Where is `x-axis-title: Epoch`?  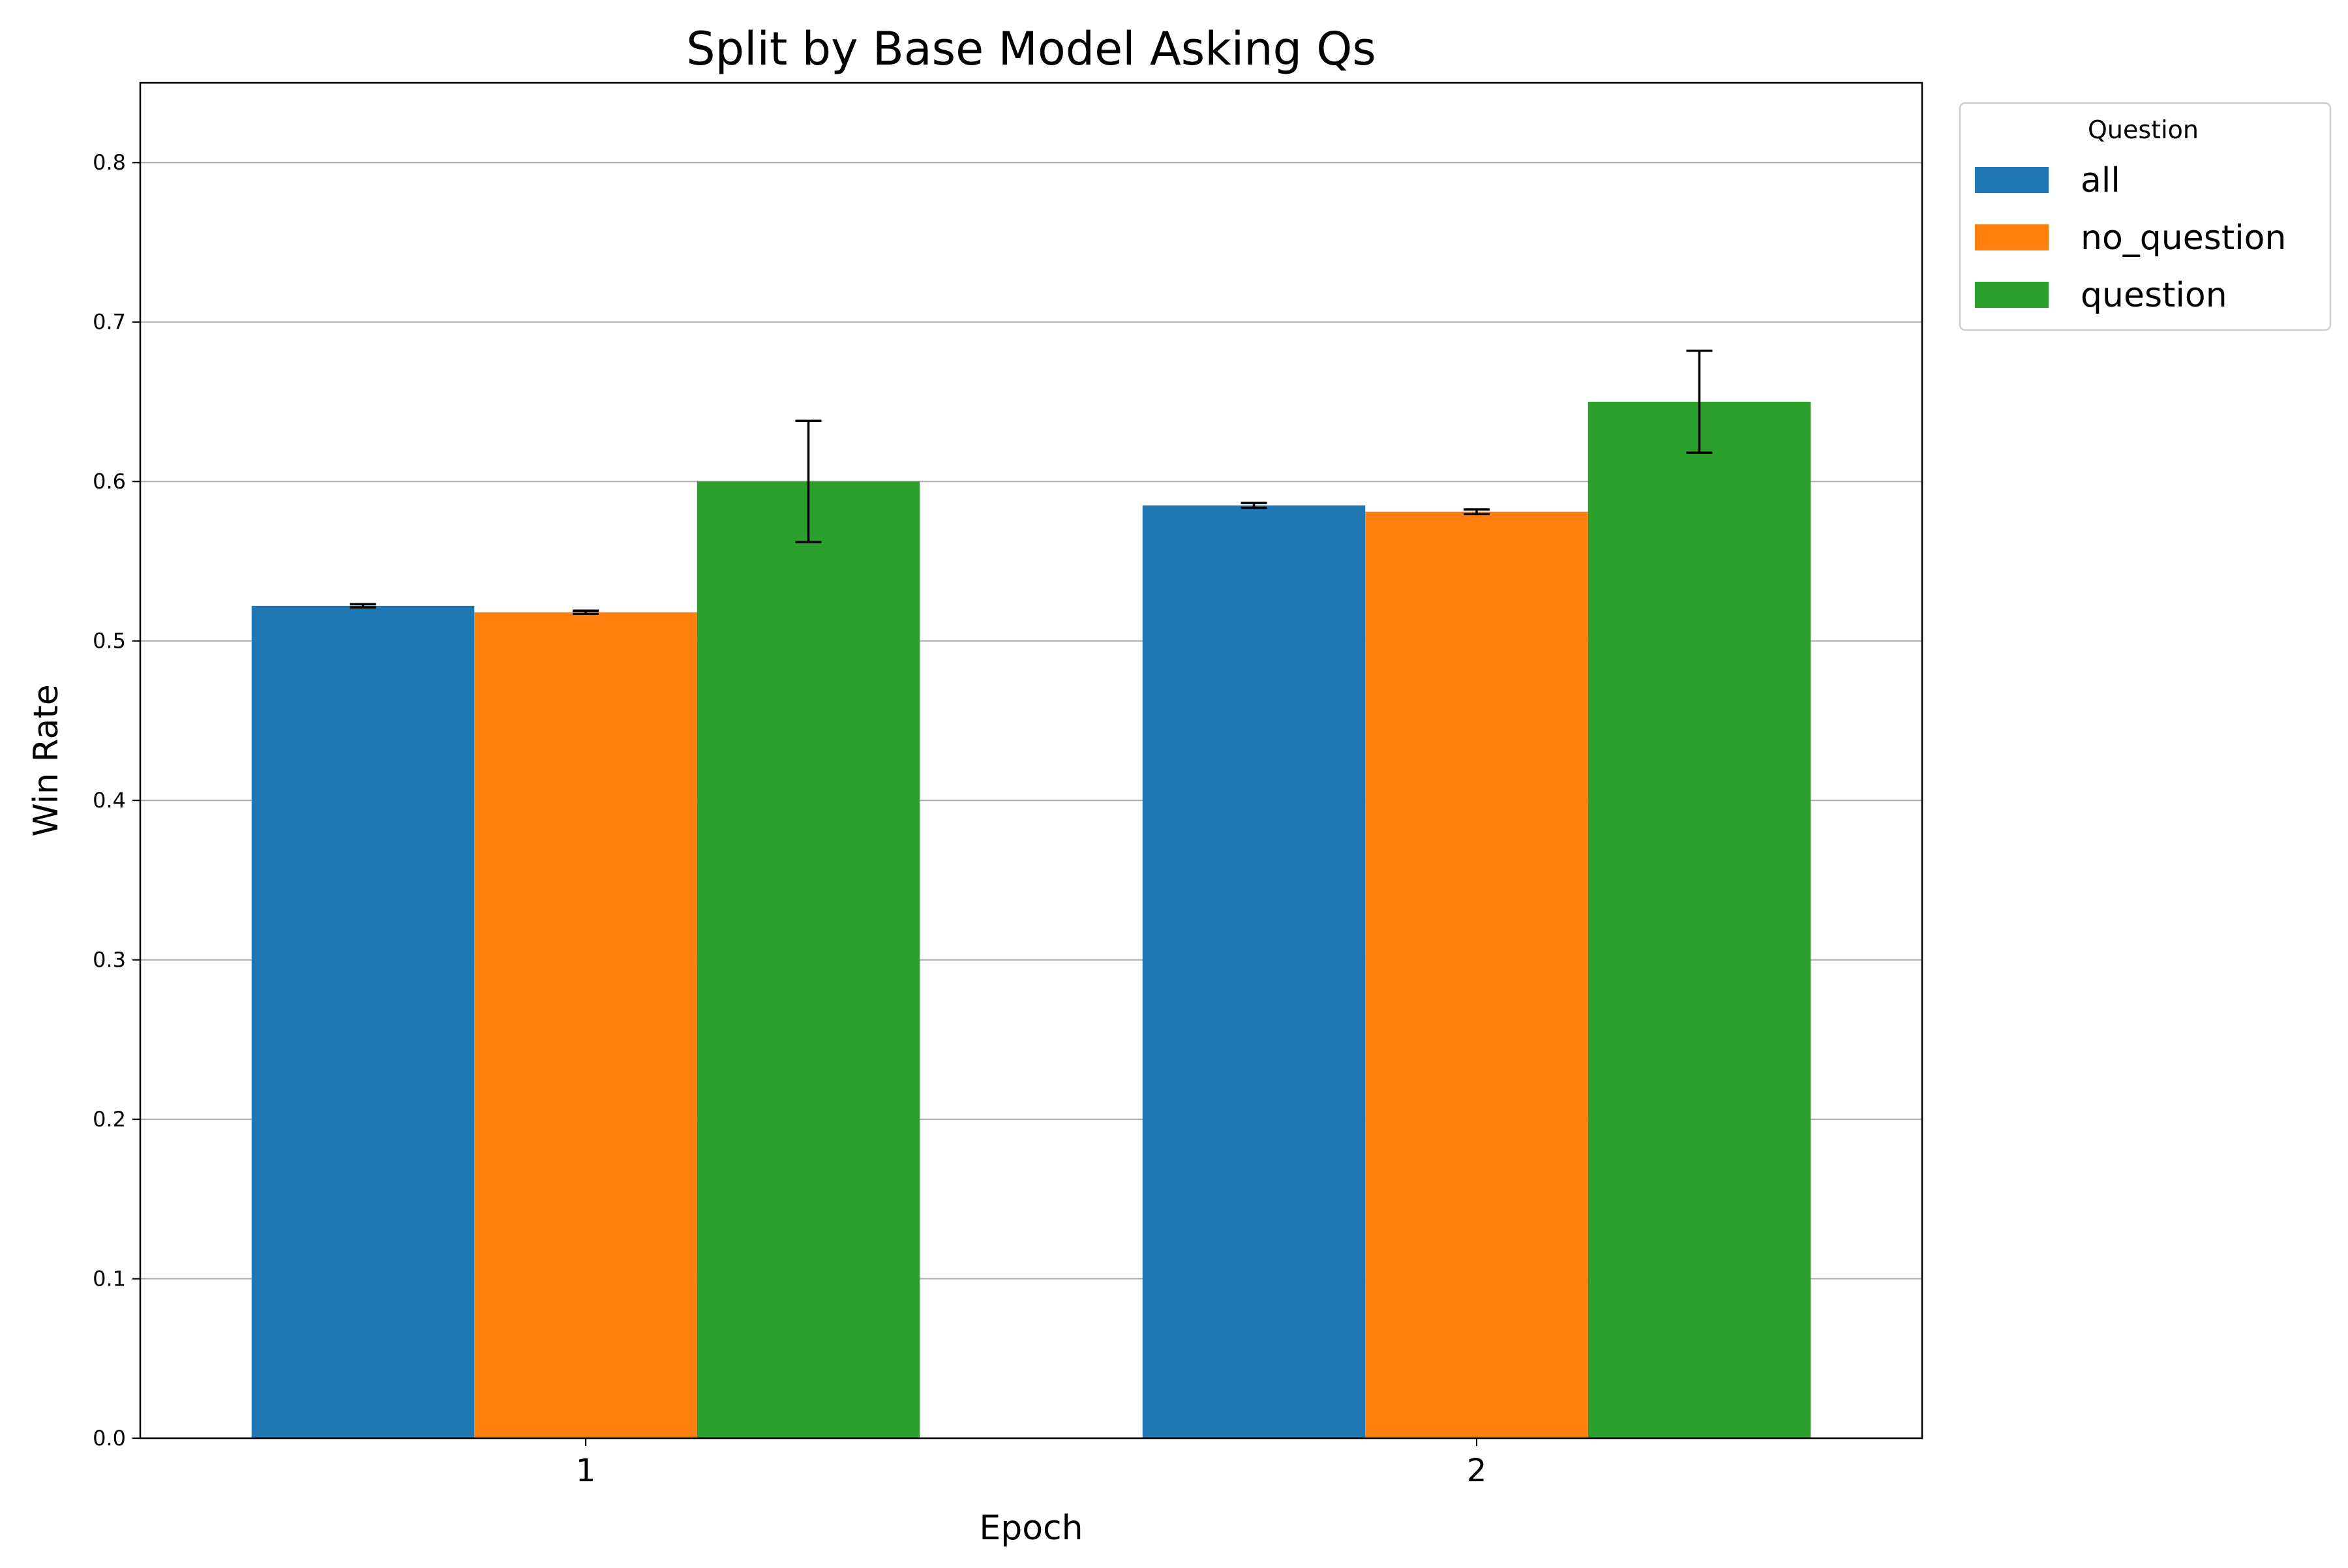 x-axis-title: Epoch is located at coordinates (1031, 1528).